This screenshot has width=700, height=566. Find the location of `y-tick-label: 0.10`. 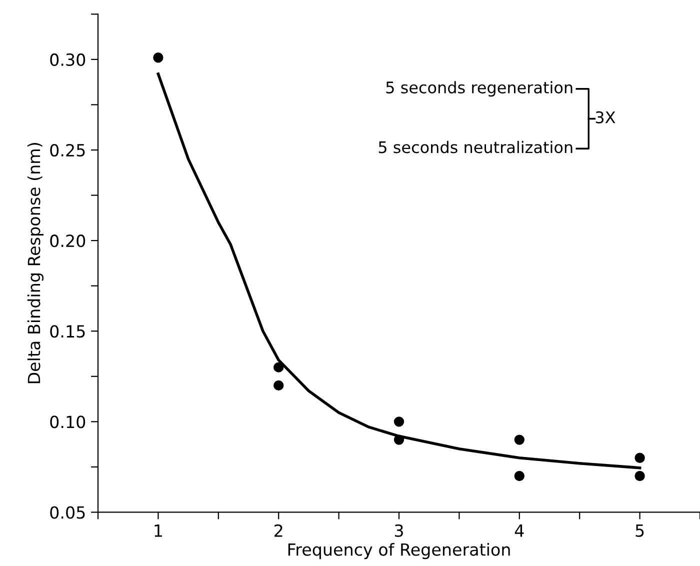

y-tick-label: 0.10 is located at coordinates (68, 422).